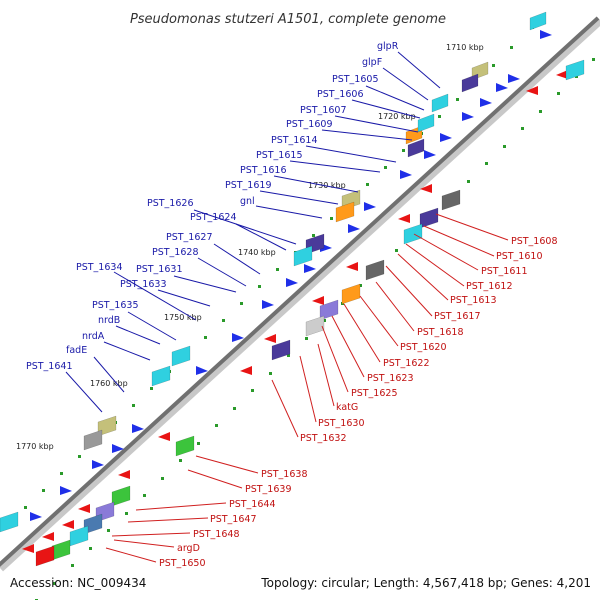 This screenshot has height=600, width=600. Describe the element at coordinates (247, 201) in the screenshot. I see `gene-label: gnl` at that location.